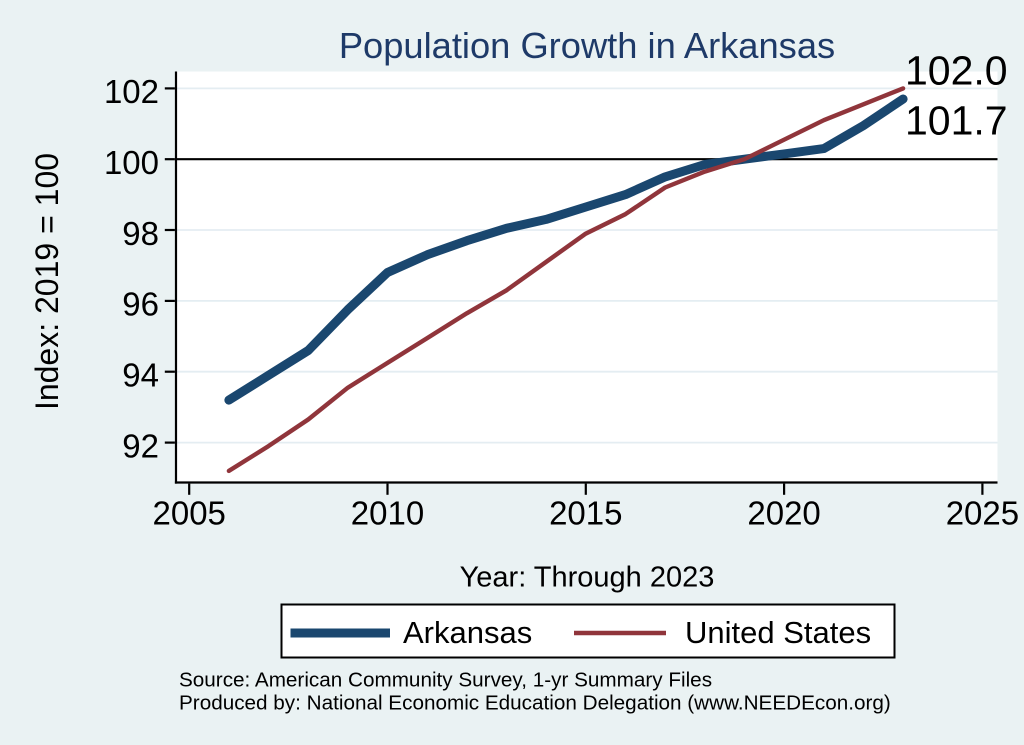  I want to click on svg-text: Year: Through 2023, so click(587, 578).